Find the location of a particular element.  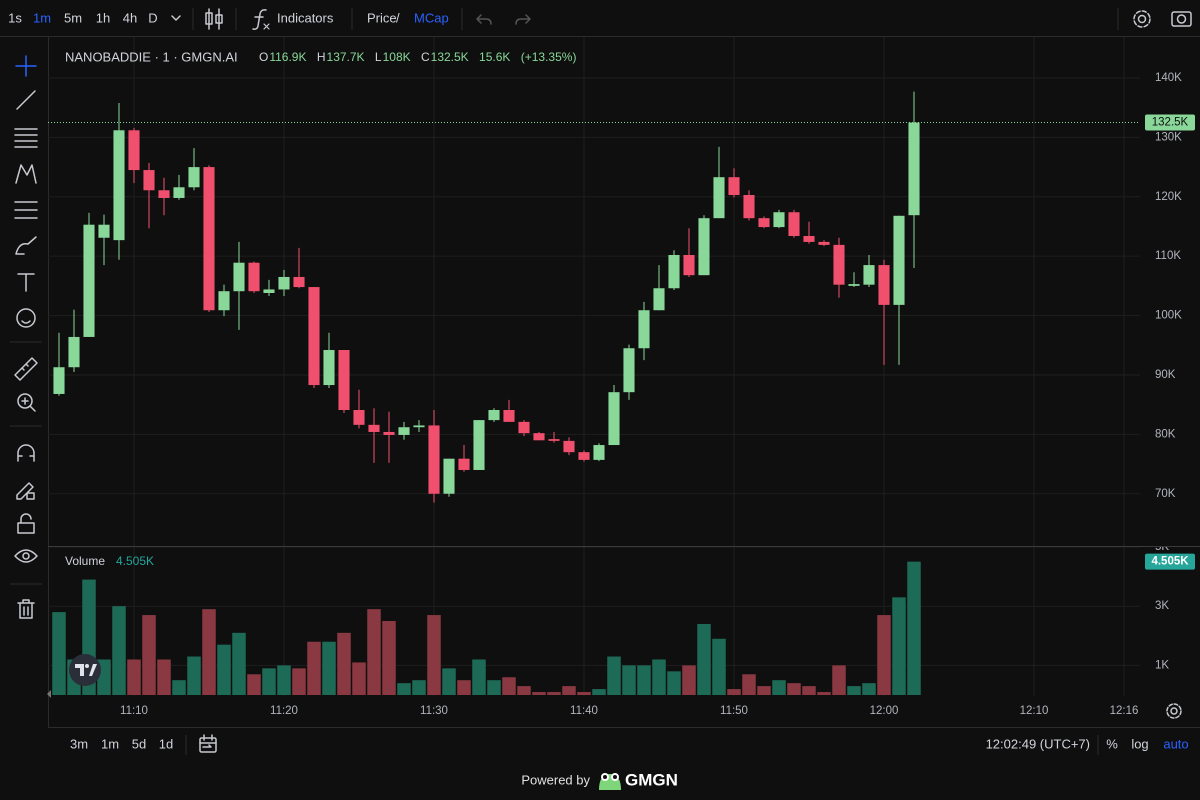

x-tick-label: 11:20 is located at coordinates (284, 711).